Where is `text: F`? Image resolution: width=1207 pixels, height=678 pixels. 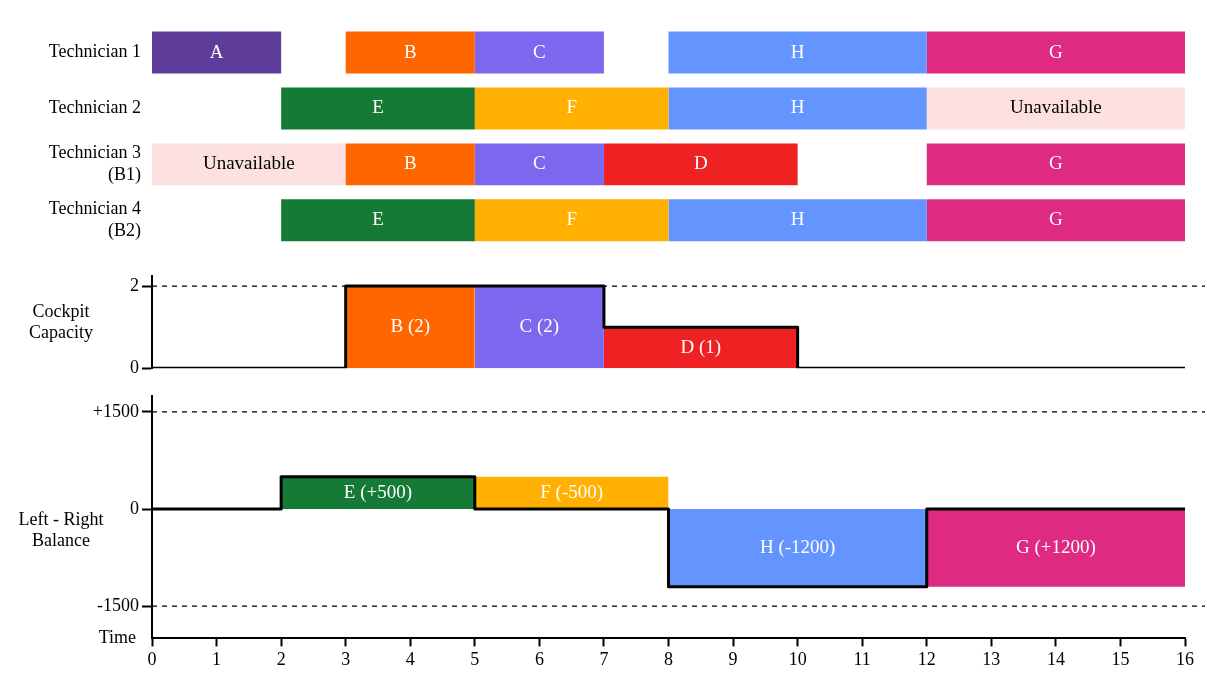
text: F is located at coordinates (571, 107).